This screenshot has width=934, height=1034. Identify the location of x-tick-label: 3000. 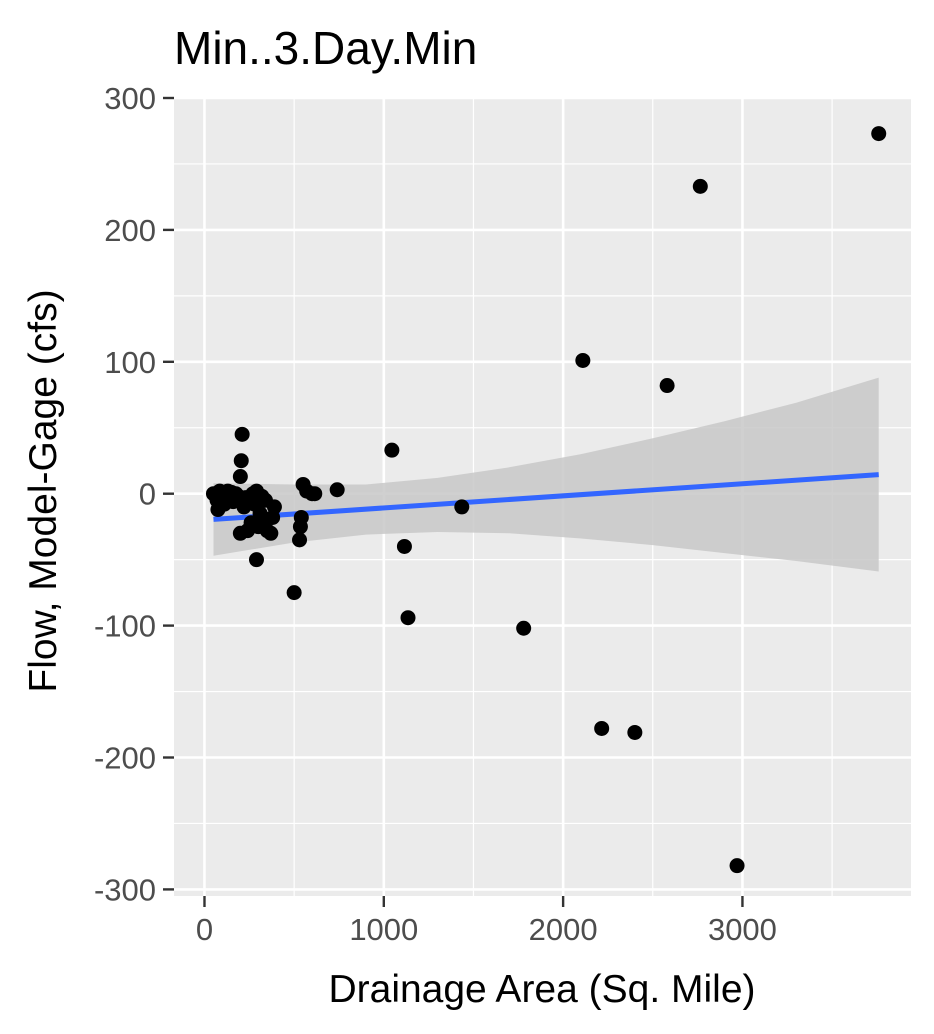
(742, 929).